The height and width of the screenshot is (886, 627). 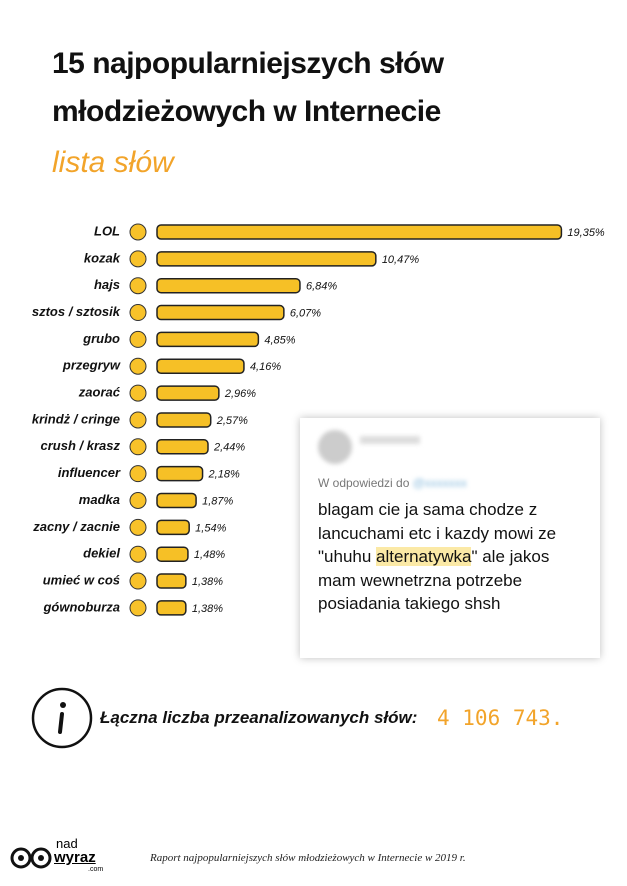 I want to click on tweet-line: "uhuhu alternatywka" ale jakos, so click(x=437, y=557).